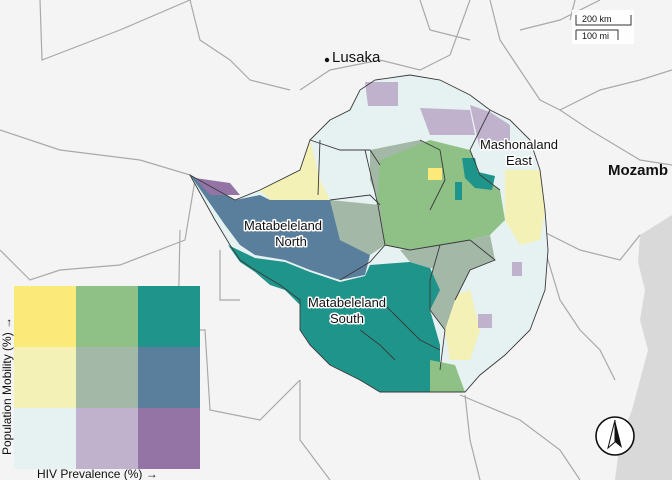  What do you see at coordinates (638, 170) in the screenshot?
I see `country-label: Mozamb` at bounding box center [638, 170].